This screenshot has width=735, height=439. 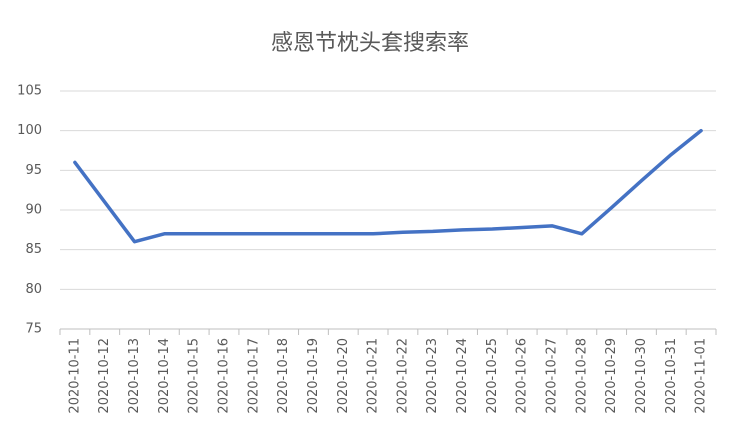 What do you see at coordinates (33, 170) in the screenshot?
I see `y-tick-label: 95` at bounding box center [33, 170].